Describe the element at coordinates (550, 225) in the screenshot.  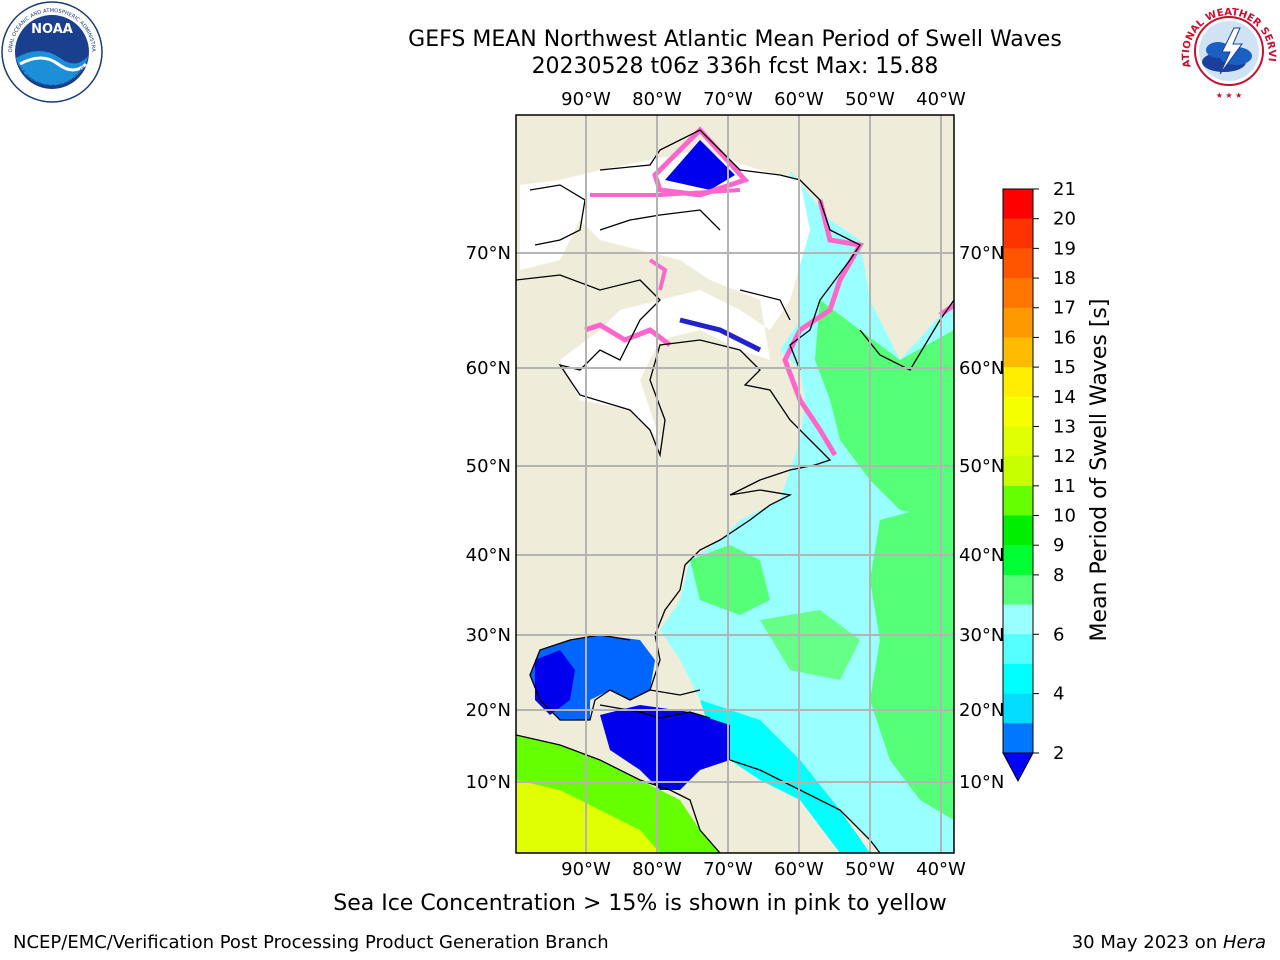
I see `arctic-ice-west` at that location.